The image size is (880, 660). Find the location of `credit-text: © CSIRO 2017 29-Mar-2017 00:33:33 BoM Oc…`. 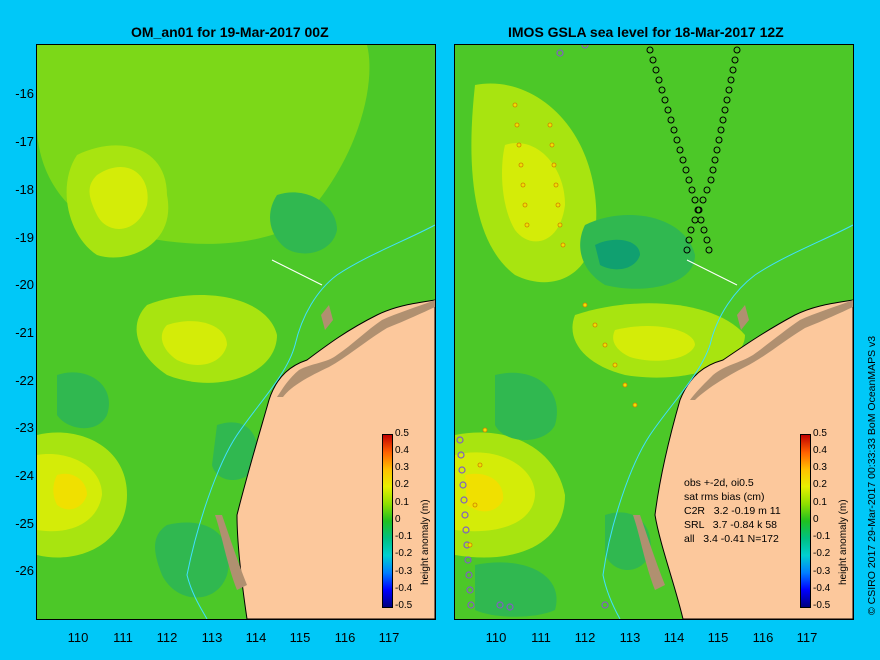

credit-text: © CSIRO 2017 29-Mar-2017 00:33:33 BoM Oc… is located at coordinates (872, 475).